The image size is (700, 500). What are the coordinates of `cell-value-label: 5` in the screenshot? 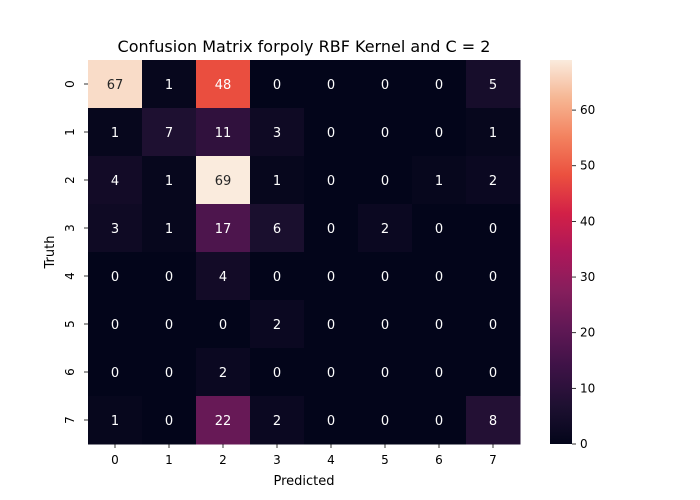 It's located at (493, 85).